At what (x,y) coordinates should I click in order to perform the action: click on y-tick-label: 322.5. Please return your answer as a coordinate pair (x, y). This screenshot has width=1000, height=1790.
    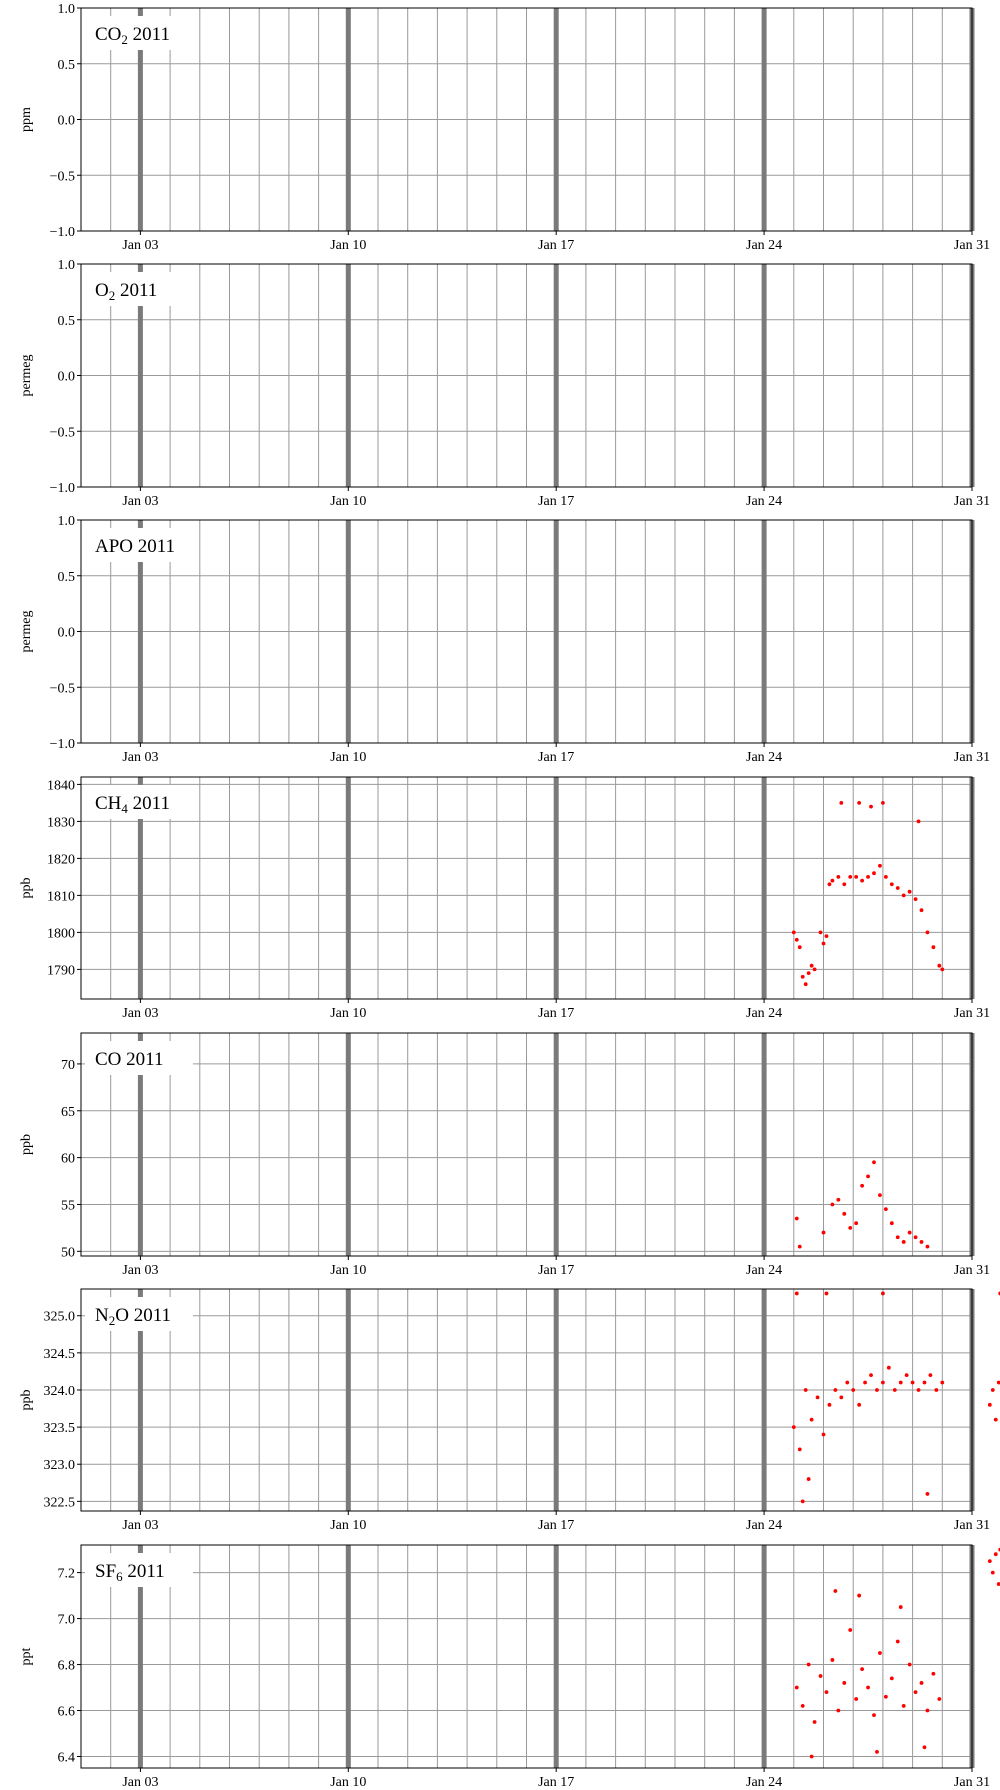
    Looking at the image, I should click on (60, 1502).